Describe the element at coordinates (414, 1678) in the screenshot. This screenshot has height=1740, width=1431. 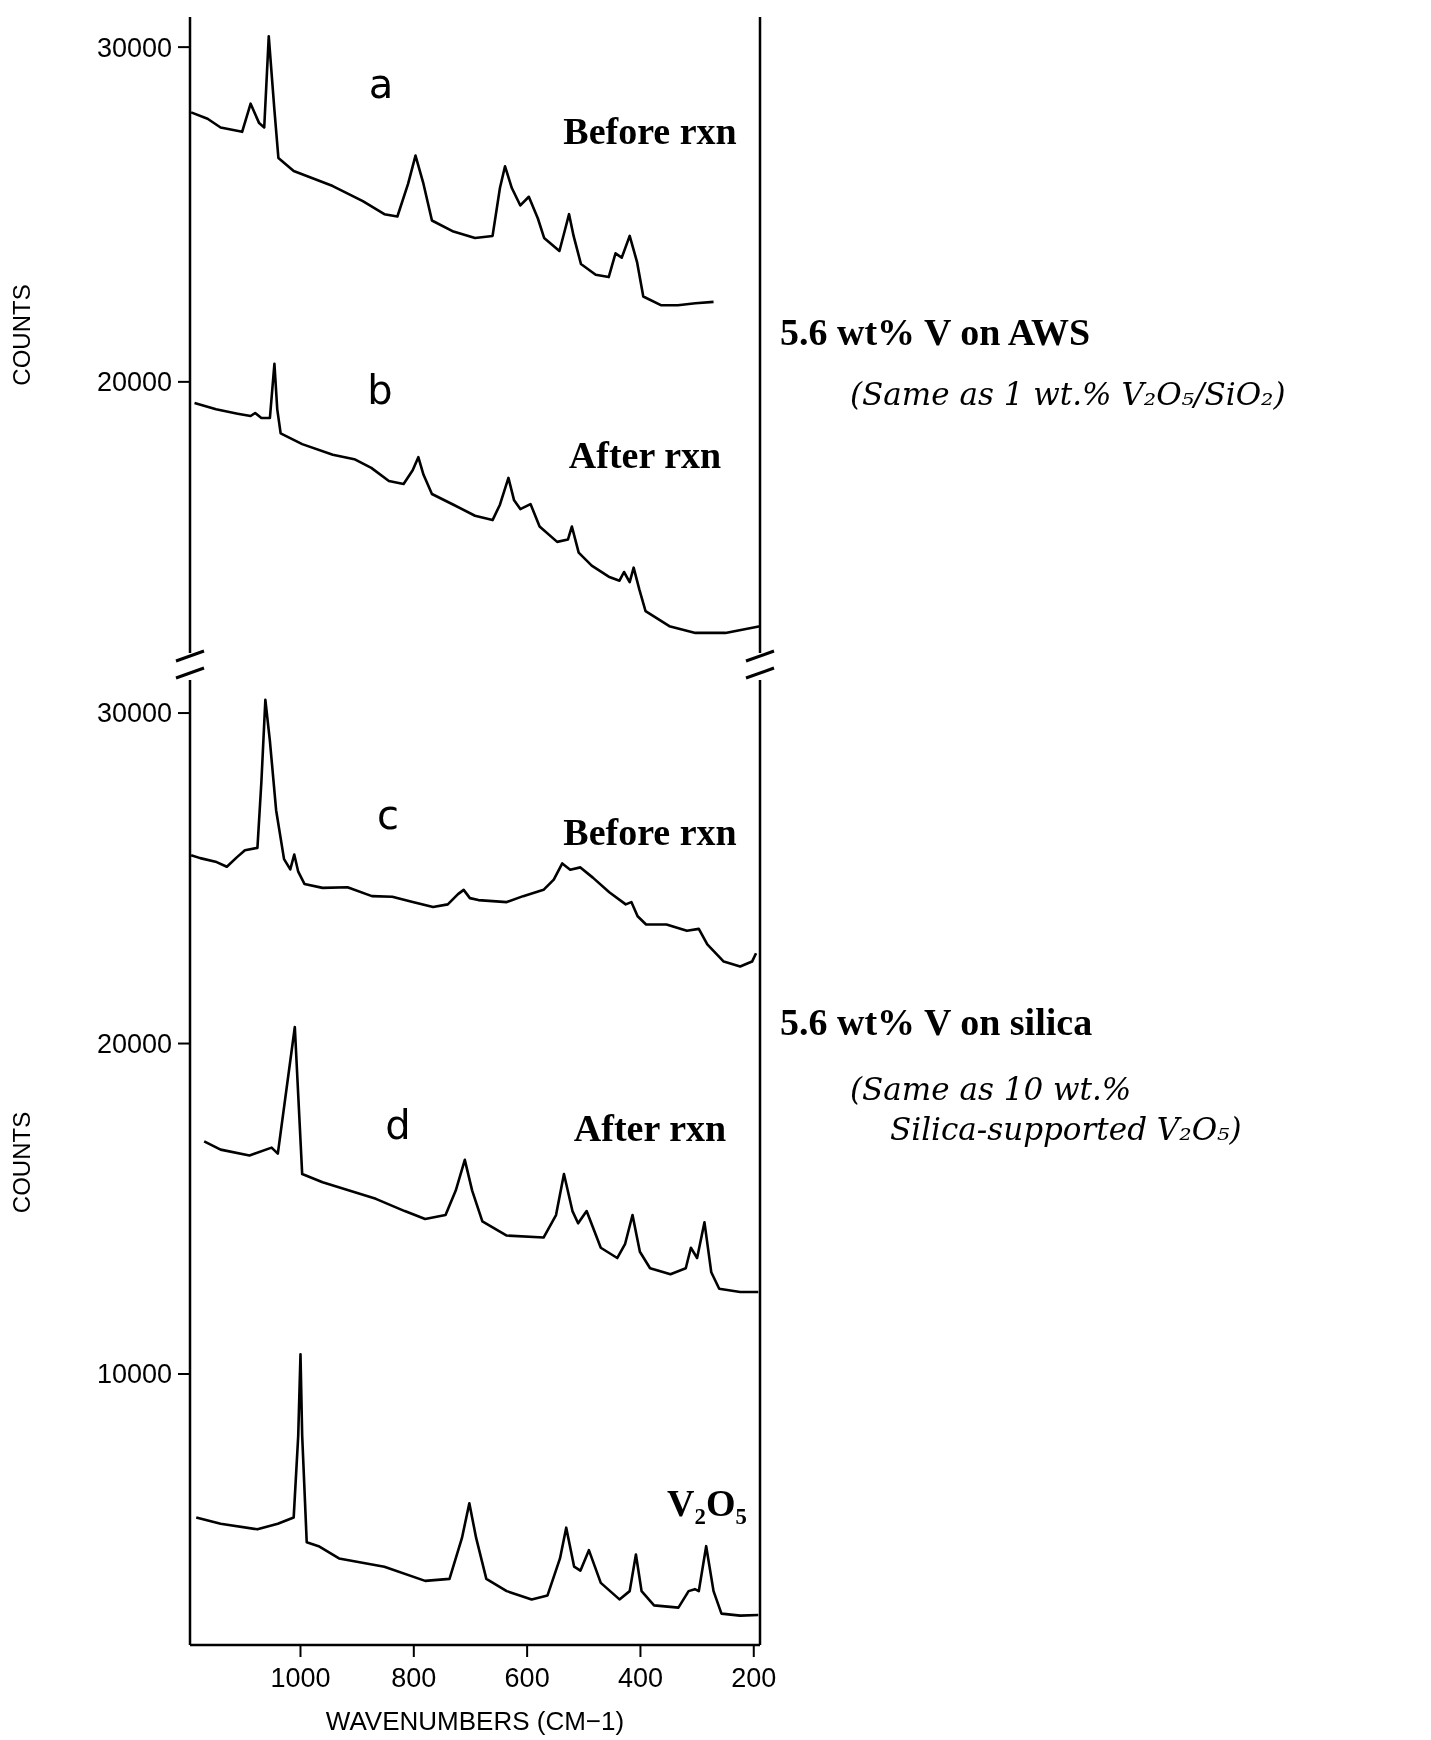
I see `x-tick-label: 800` at that location.